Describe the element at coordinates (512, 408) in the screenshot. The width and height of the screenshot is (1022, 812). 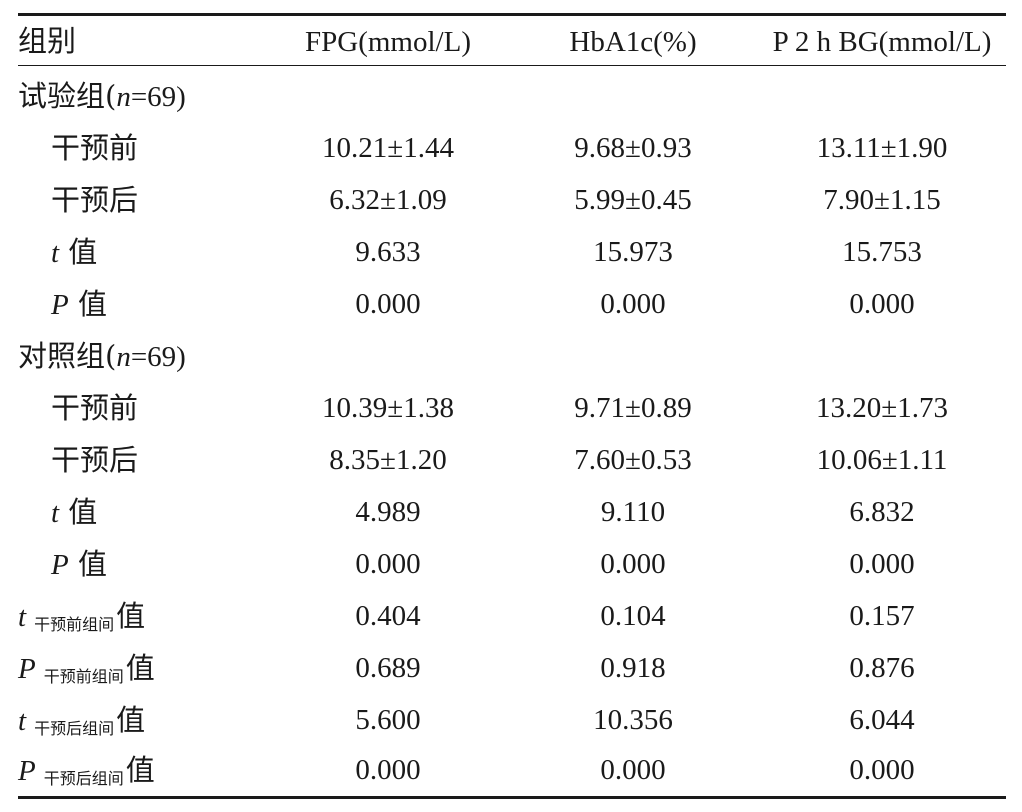
I see `table-row: 干预前 10.39±1.38 9.71±0.89 13.20±1.73` at that location.